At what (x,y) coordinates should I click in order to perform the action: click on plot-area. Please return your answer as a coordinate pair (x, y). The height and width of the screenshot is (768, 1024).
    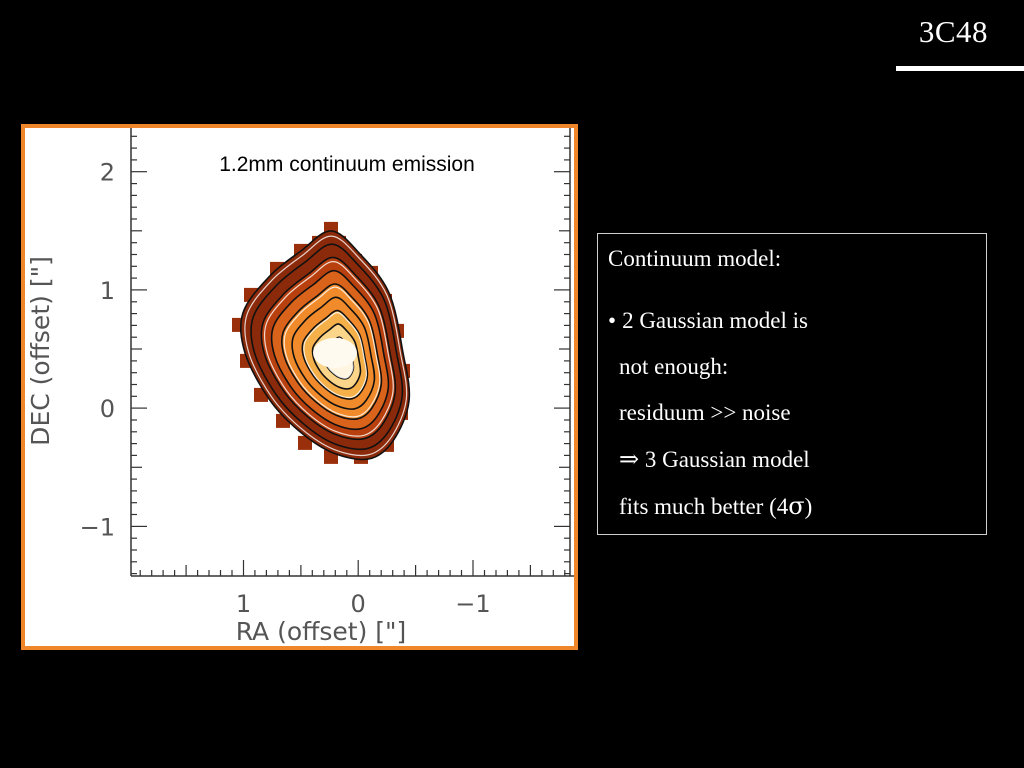
    Looking at the image, I should click on (321, 342).